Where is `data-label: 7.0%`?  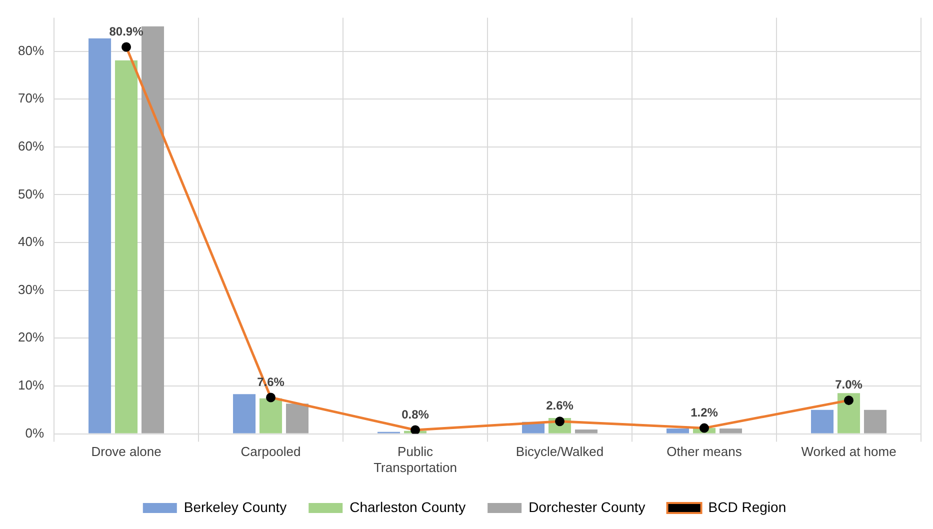 data-label: 7.0% is located at coordinates (849, 385).